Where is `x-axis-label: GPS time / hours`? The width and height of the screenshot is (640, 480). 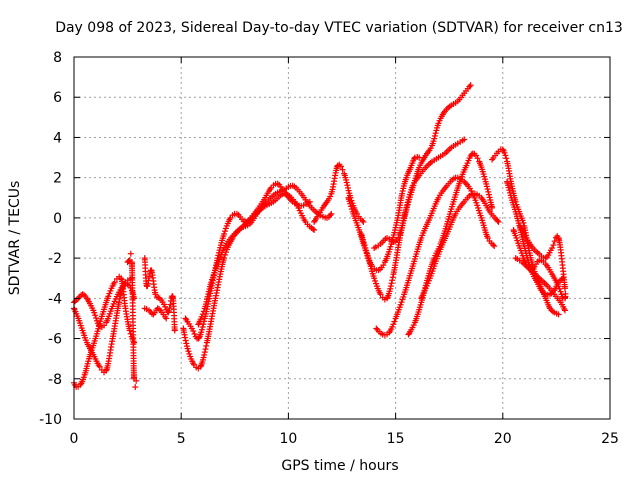 x-axis-label: GPS time / hours is located at coordinates (339, 466).